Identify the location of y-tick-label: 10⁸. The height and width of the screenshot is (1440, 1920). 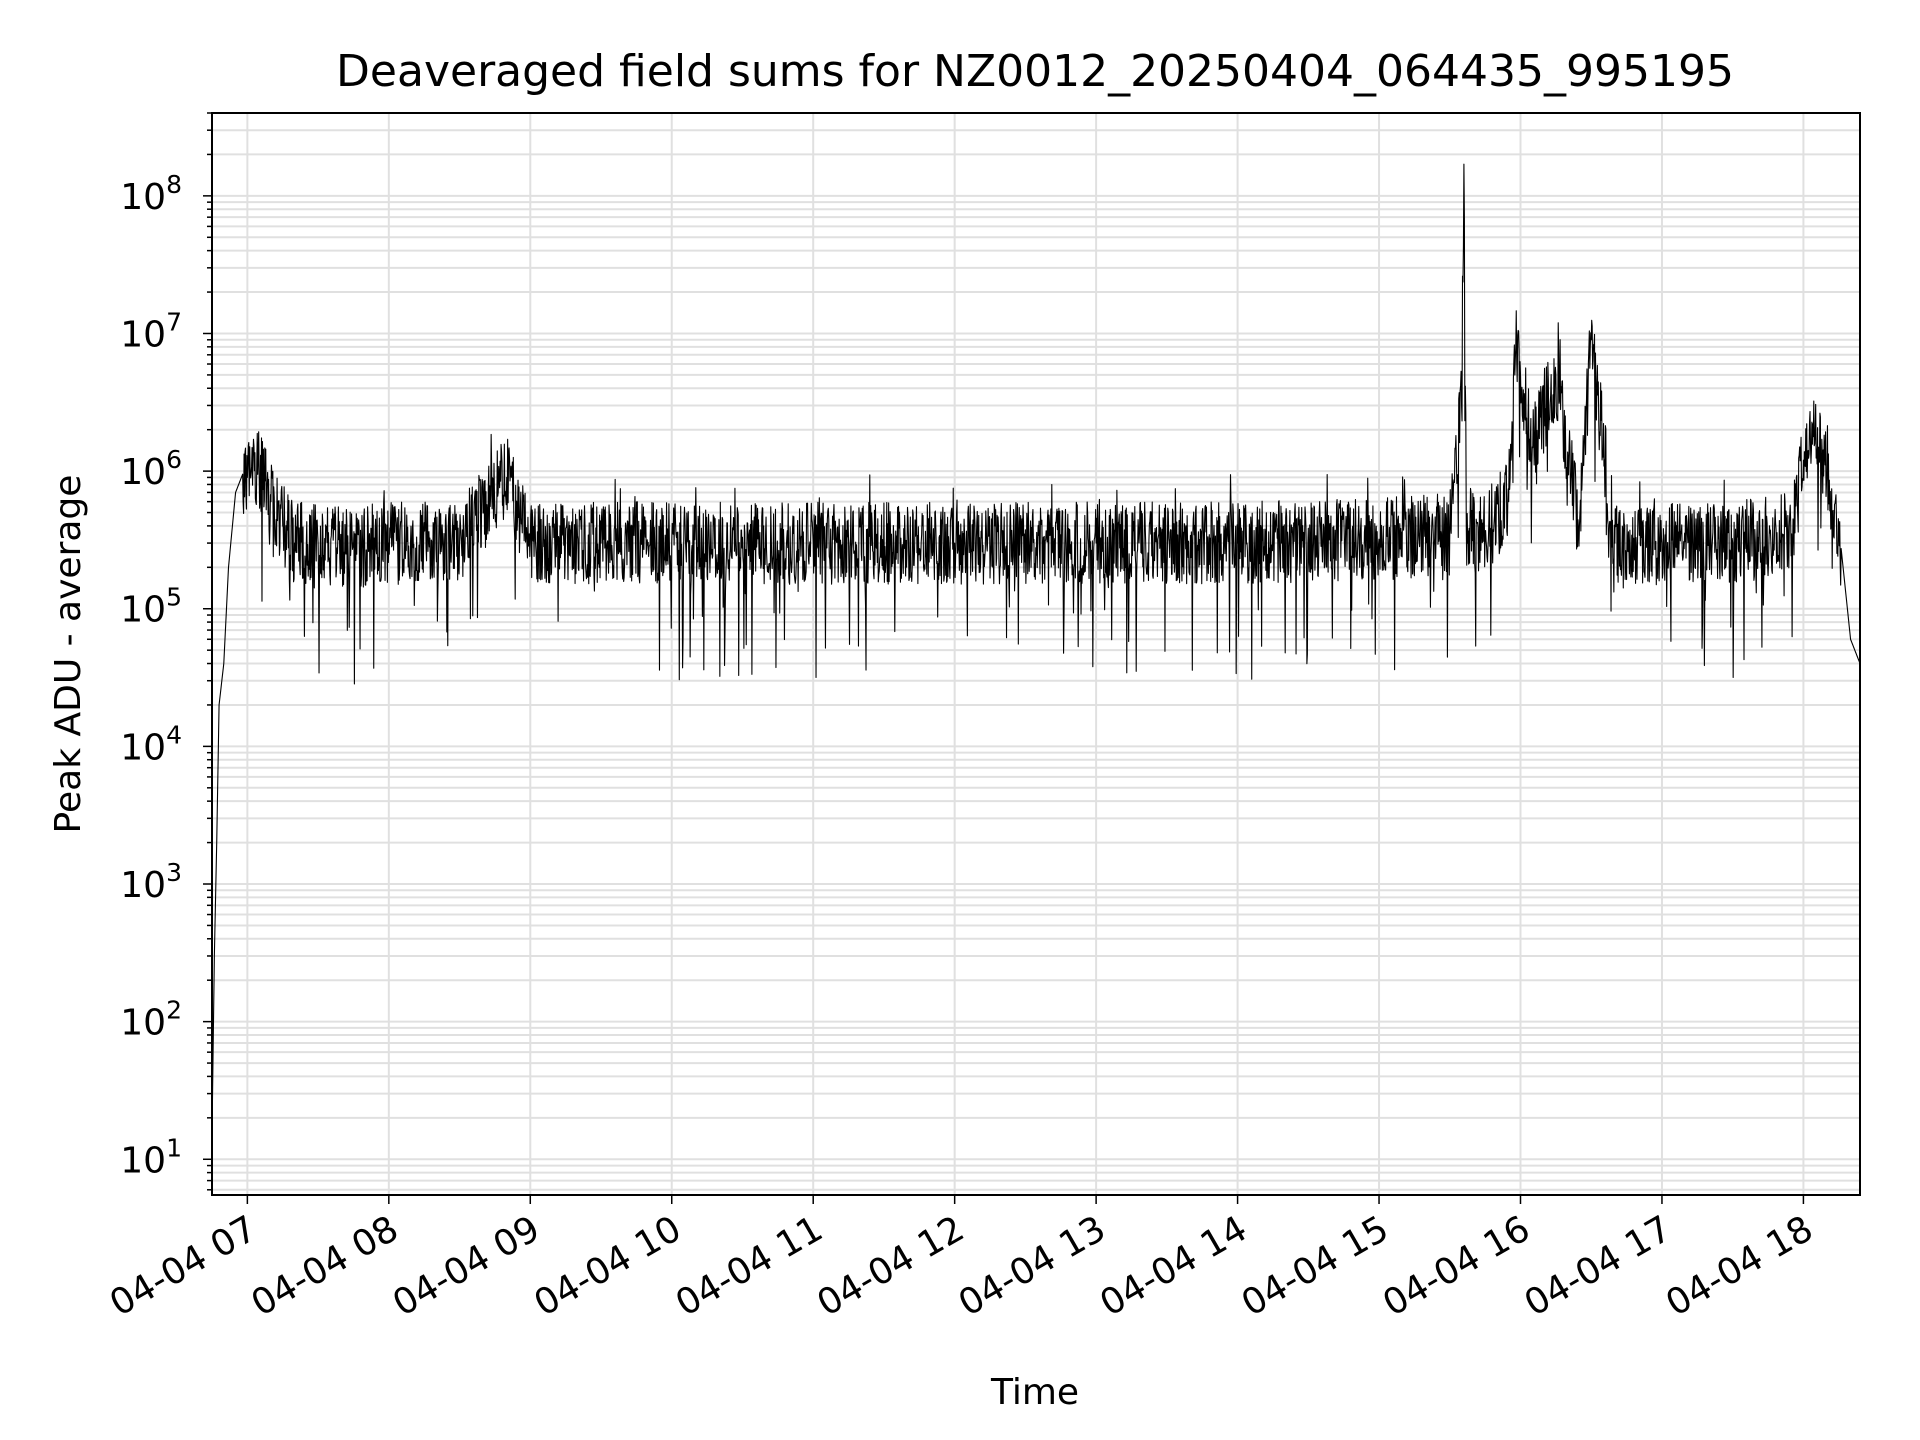
(151, 194).